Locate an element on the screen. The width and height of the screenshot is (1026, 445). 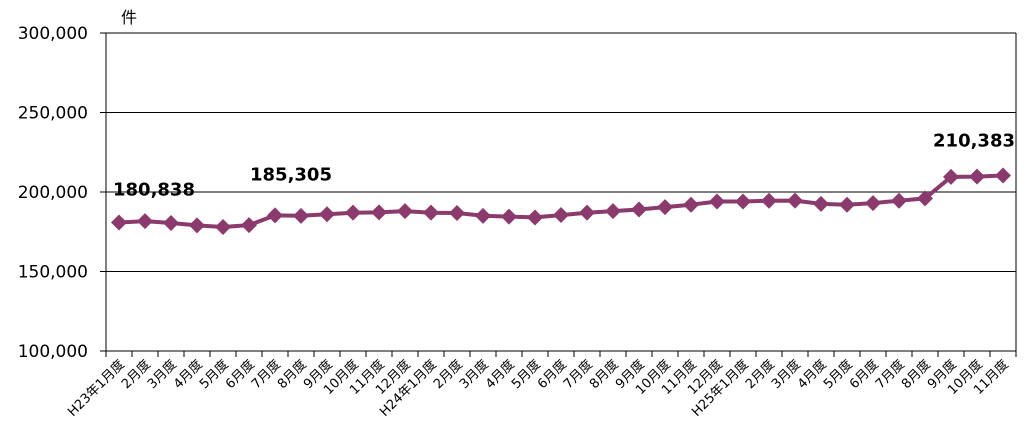
data-label: 185,305 is located at coordinates (291, 174).